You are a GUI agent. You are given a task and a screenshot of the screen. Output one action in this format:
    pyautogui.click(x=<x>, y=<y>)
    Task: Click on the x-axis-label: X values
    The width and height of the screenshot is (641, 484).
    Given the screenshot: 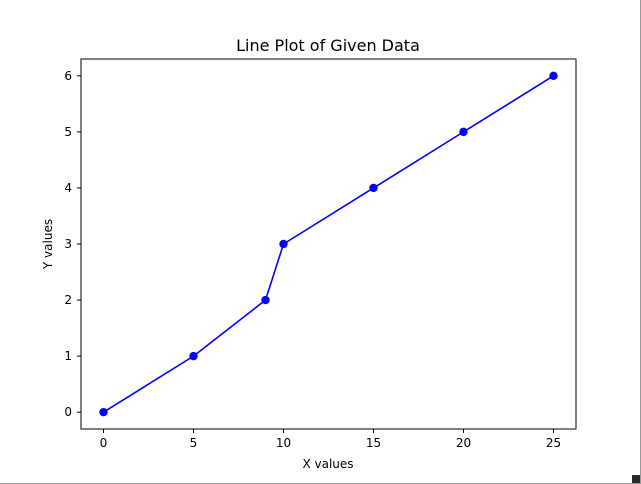 What is the action you would take?
    pyautogui.click(x=327, y=464)
    